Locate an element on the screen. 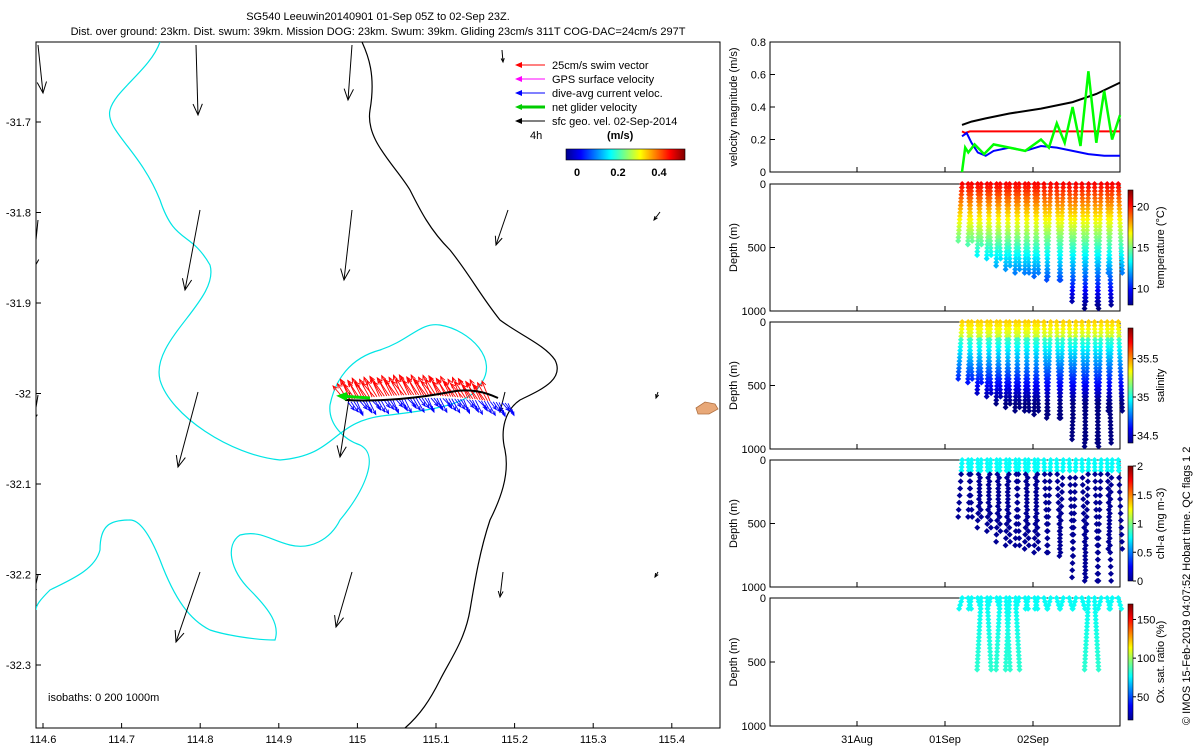 This screenshot has height=750, width=1200. legend-item-label: dive-avg current veloc. is located at coordinates (607, 94).